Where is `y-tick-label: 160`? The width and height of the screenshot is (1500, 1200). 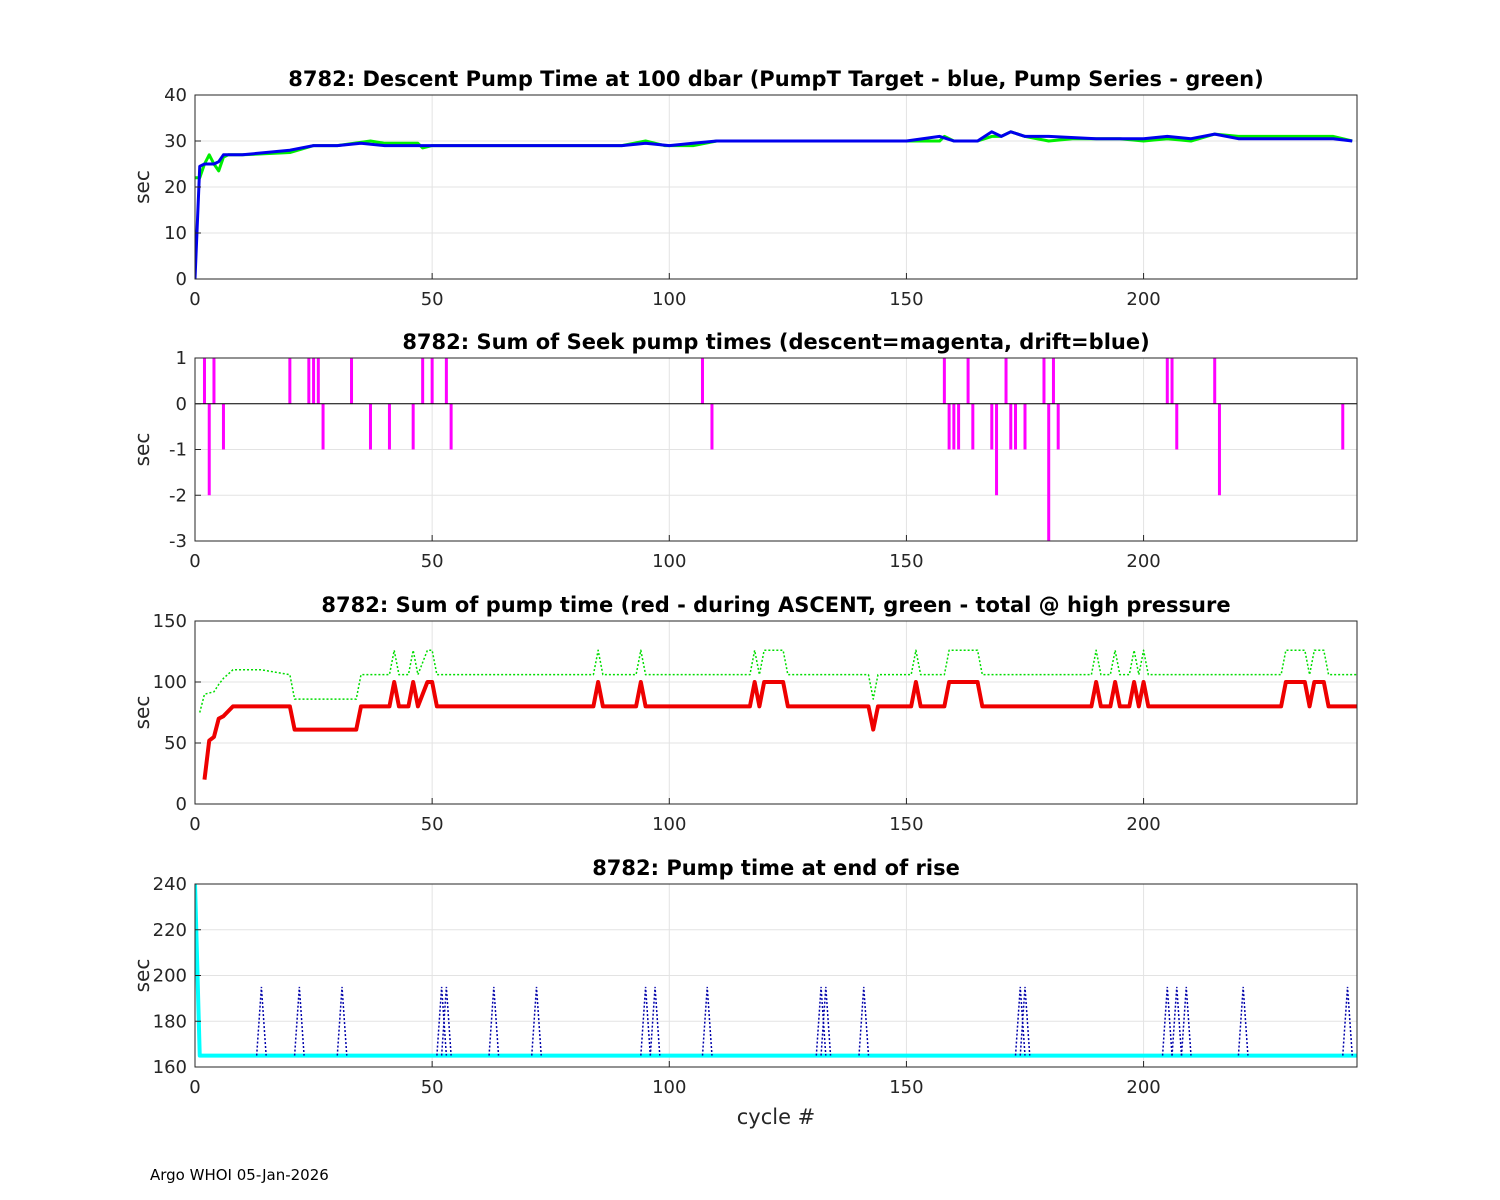 y-tick-label: 160 is located at coordinates (170, 1067).